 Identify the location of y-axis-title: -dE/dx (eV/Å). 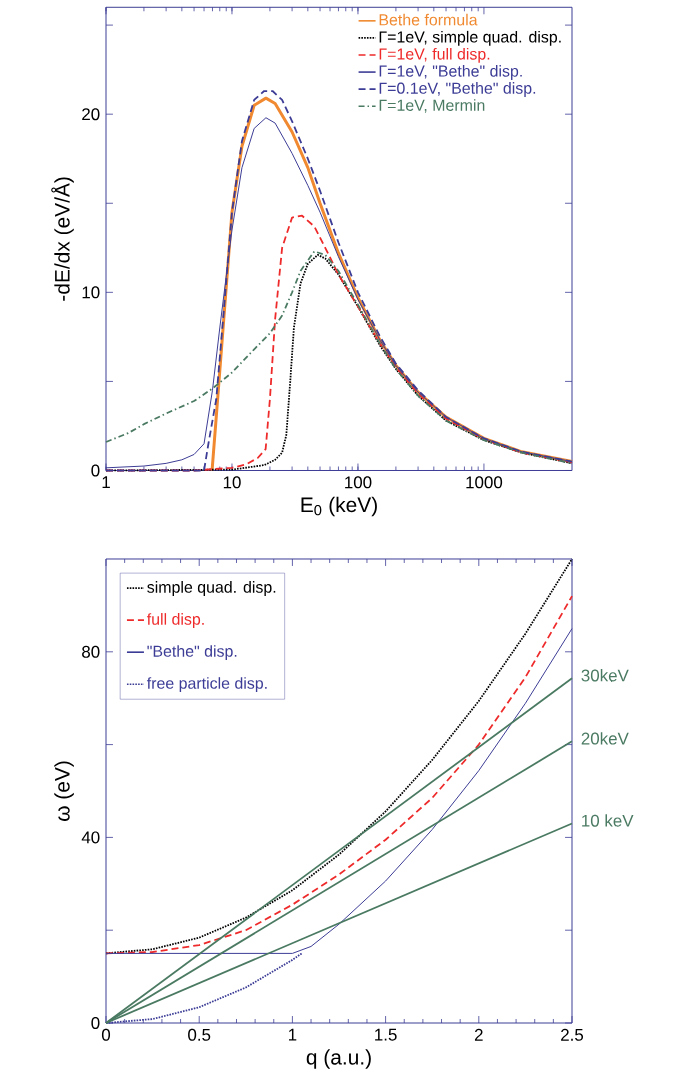
(62, 239).